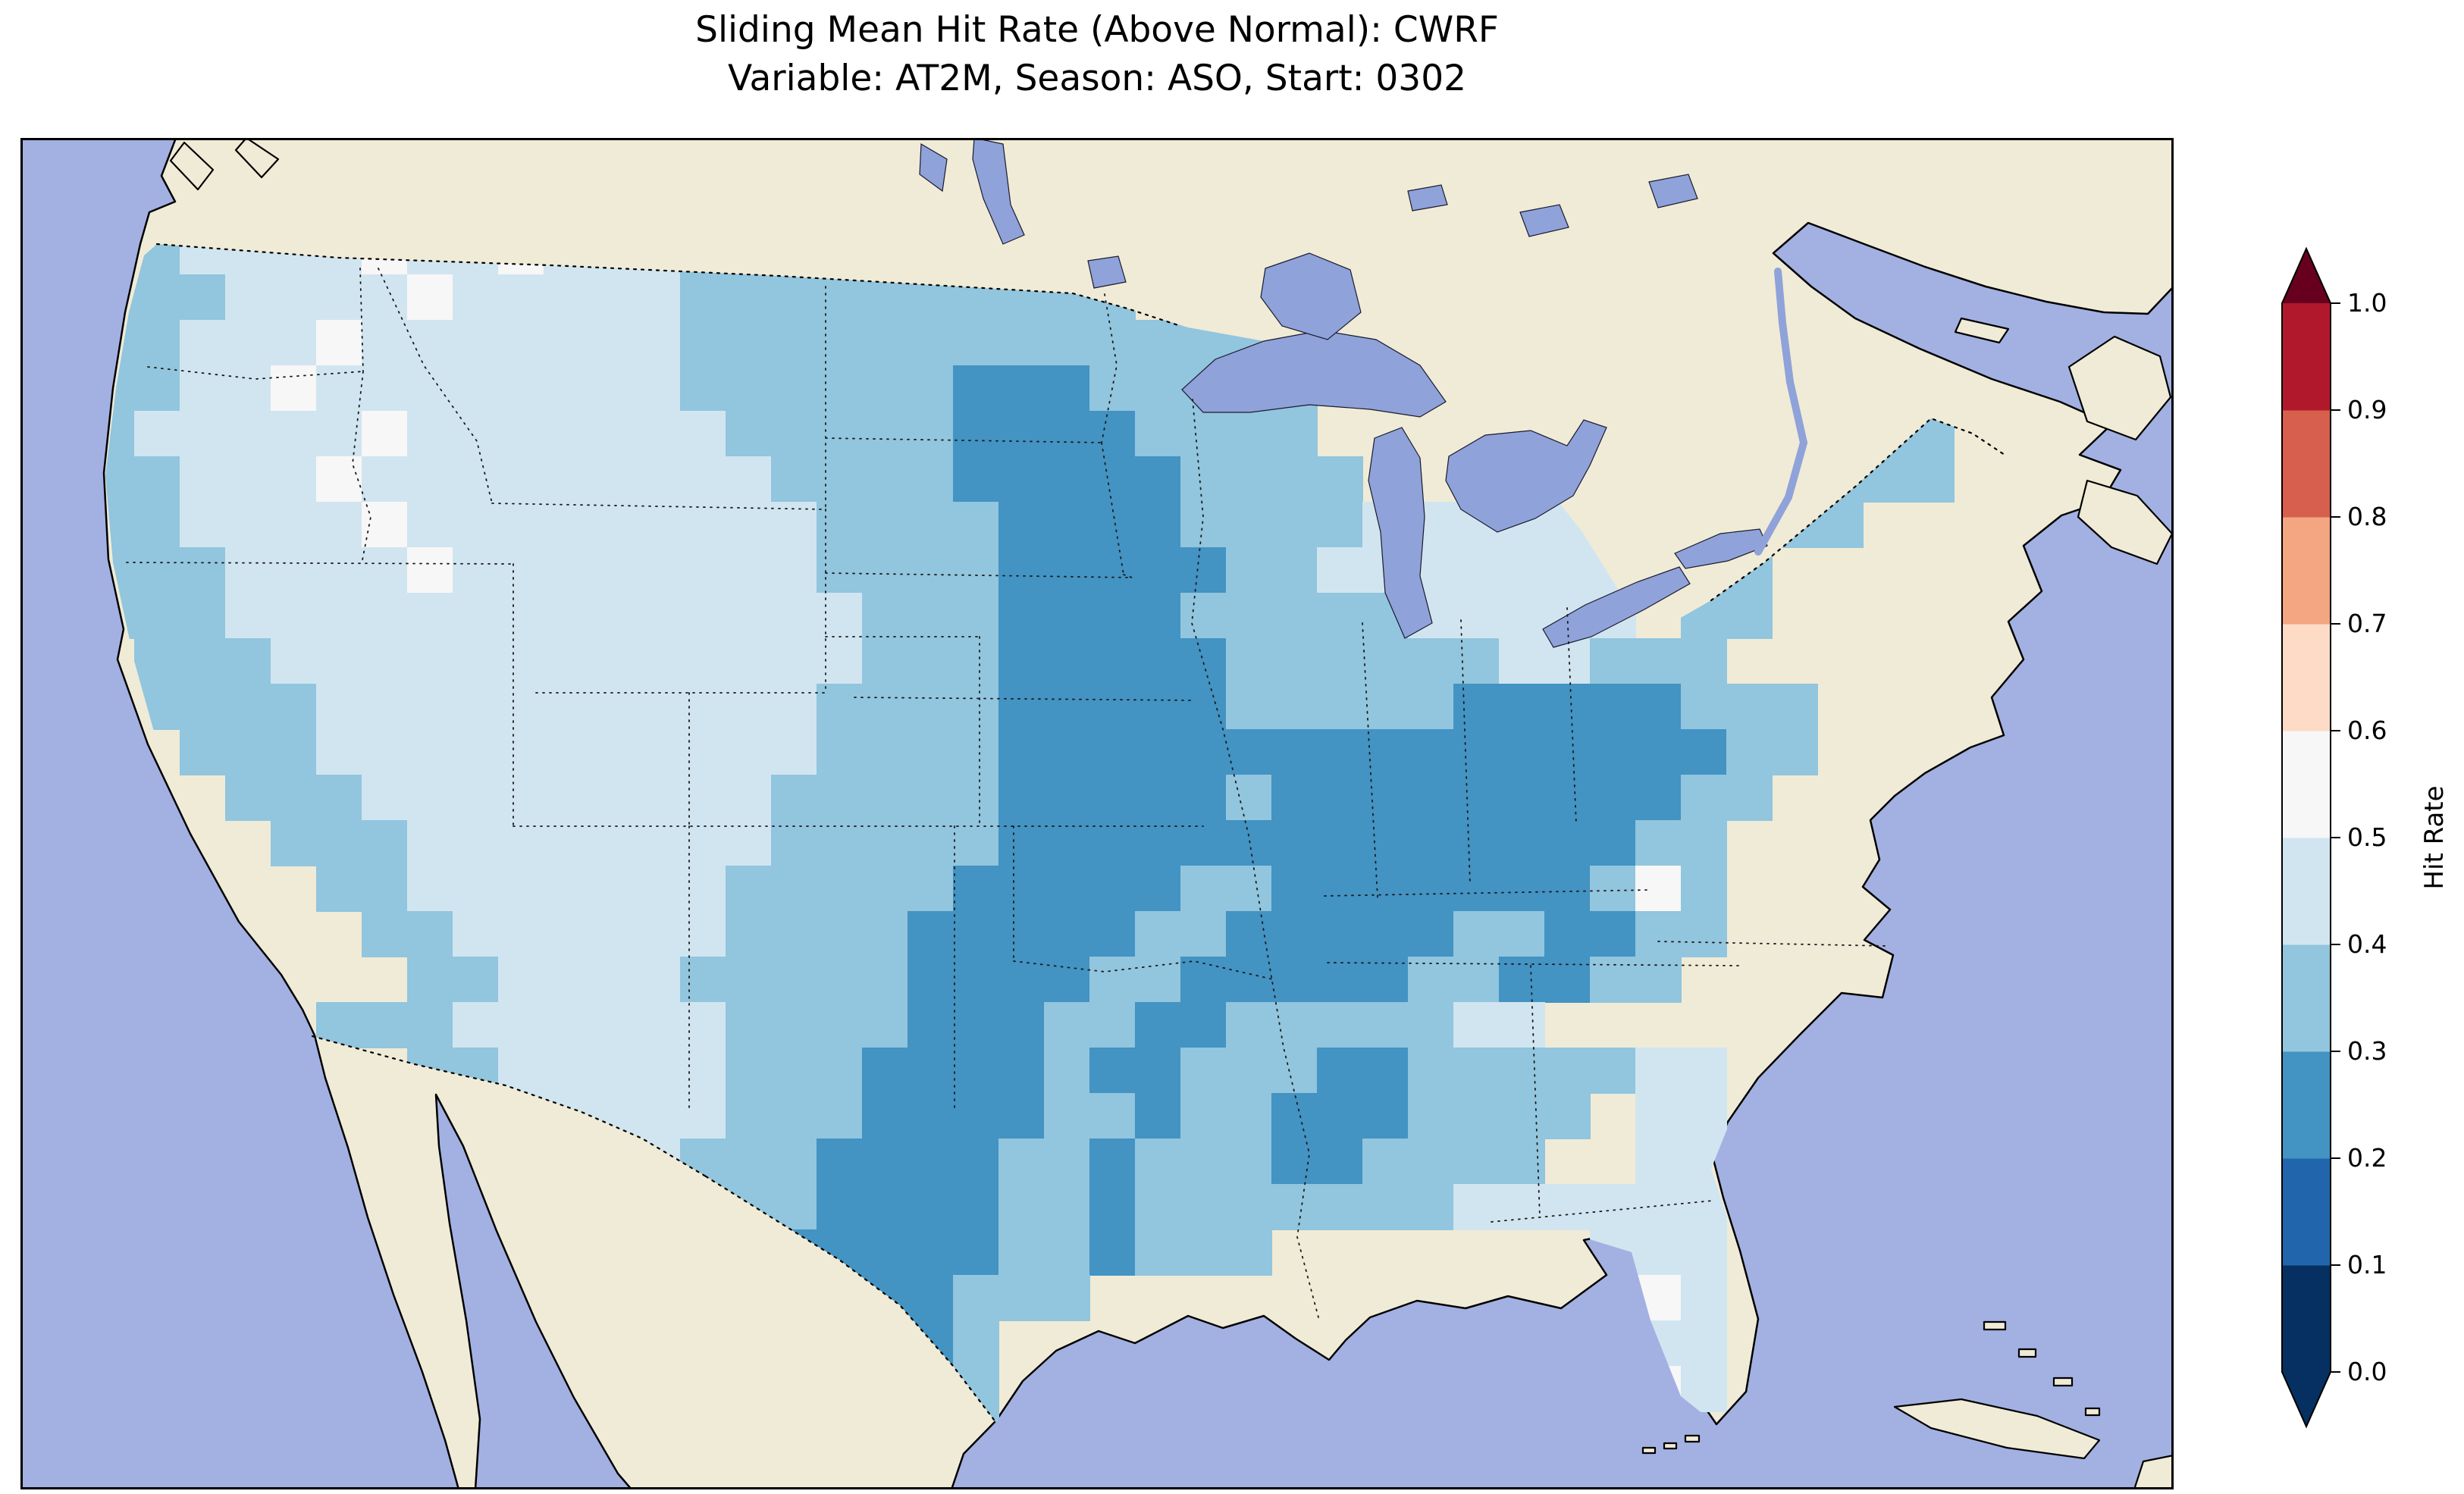 The image size is (2464, 1494). Describe the element at coordinates (2306, 837) in the screenshot. I see `colorbar-scale` at that location.